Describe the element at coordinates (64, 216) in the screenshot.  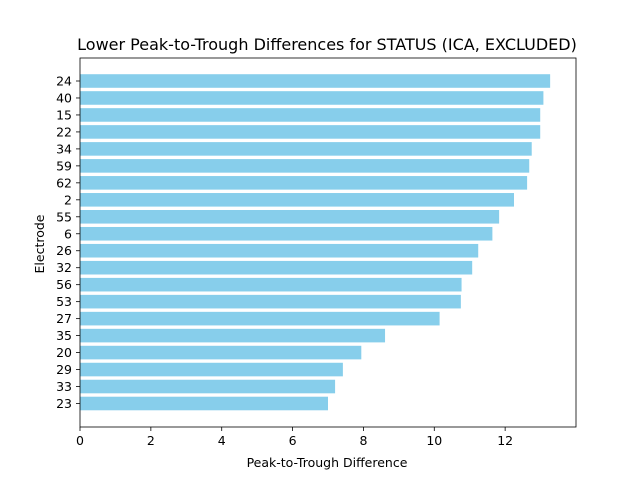
I see `y-tick-label: 55` at that location.